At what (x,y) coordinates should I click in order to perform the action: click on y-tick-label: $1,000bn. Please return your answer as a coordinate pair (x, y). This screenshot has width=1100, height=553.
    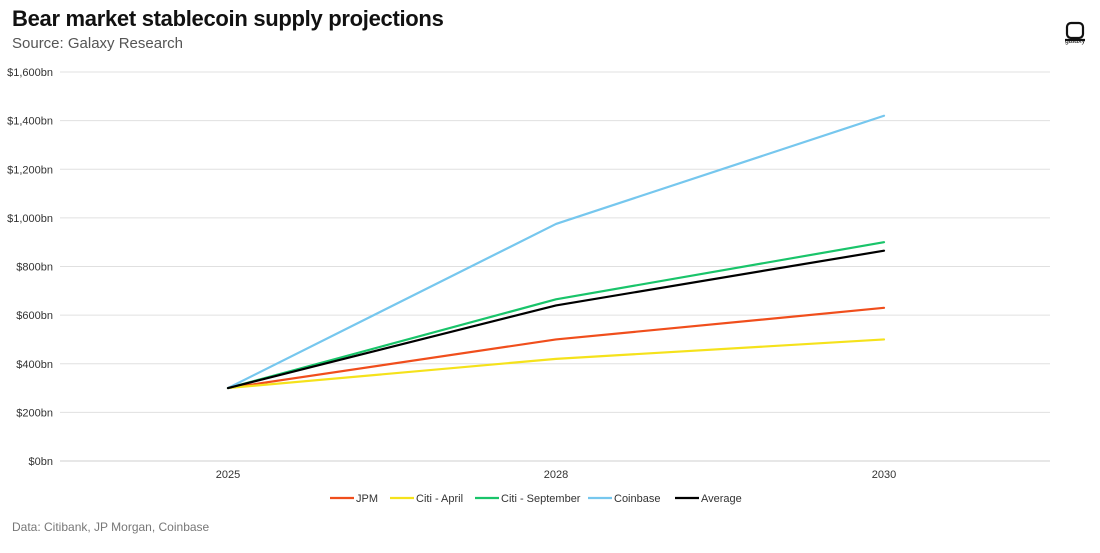
    Looking at the image, I should click on (30, 219).